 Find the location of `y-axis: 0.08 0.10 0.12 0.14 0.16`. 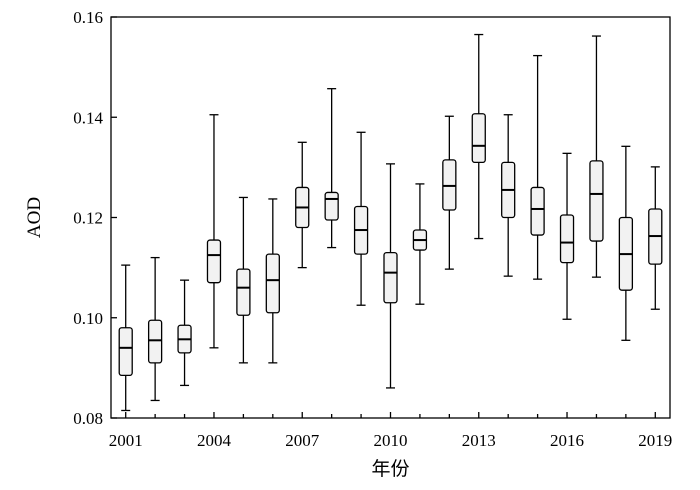

y-axis: 0.08 0.10 0.12 0.14 0.16 is located at coordinates (95, 218).